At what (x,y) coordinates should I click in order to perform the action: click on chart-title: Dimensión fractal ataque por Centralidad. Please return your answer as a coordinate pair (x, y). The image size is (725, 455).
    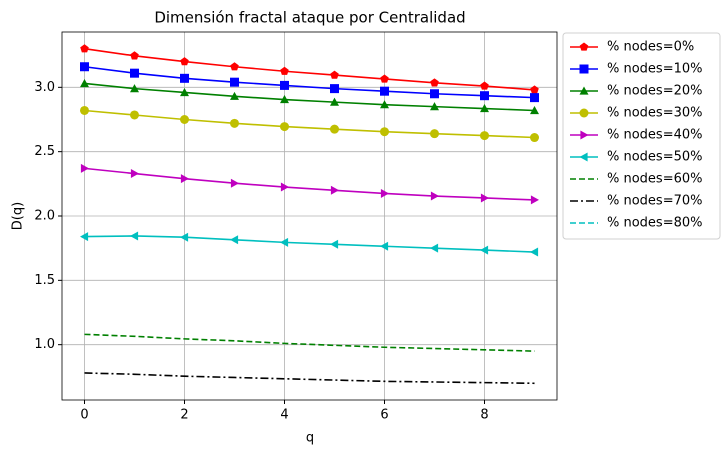
    Looking at the image, I should click on (309, 18).